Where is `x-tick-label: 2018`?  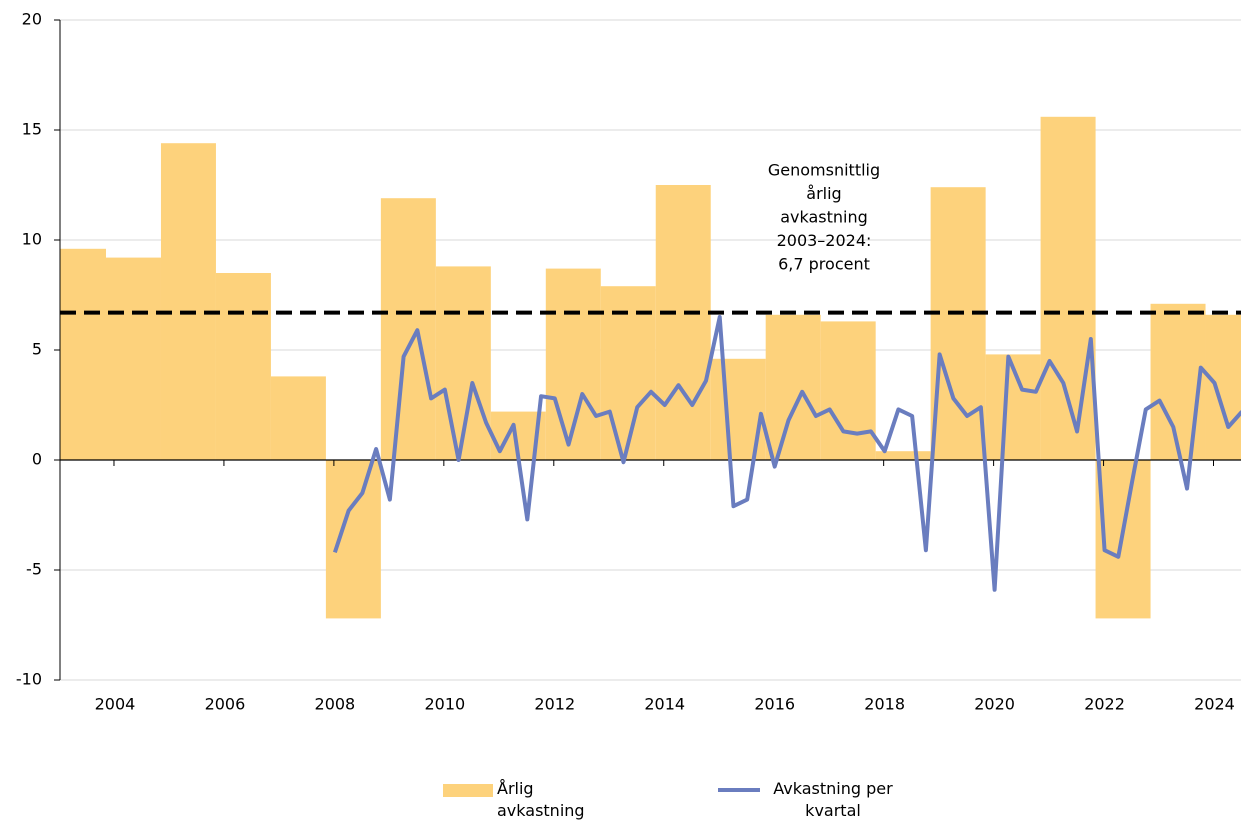 x-tick-label: 2018 is located at coordinates (884, 704).